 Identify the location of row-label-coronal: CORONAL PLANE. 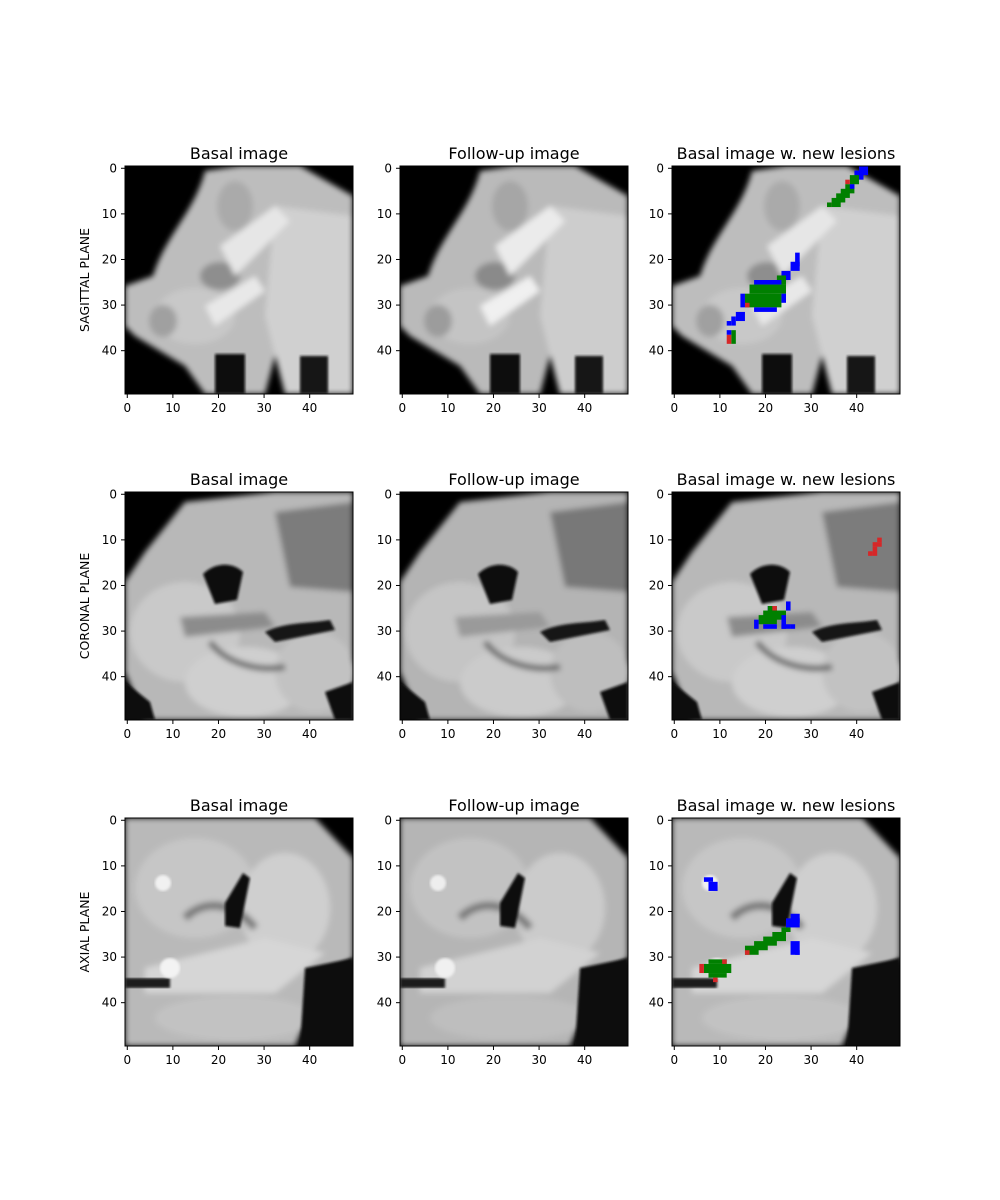
(84, 606).